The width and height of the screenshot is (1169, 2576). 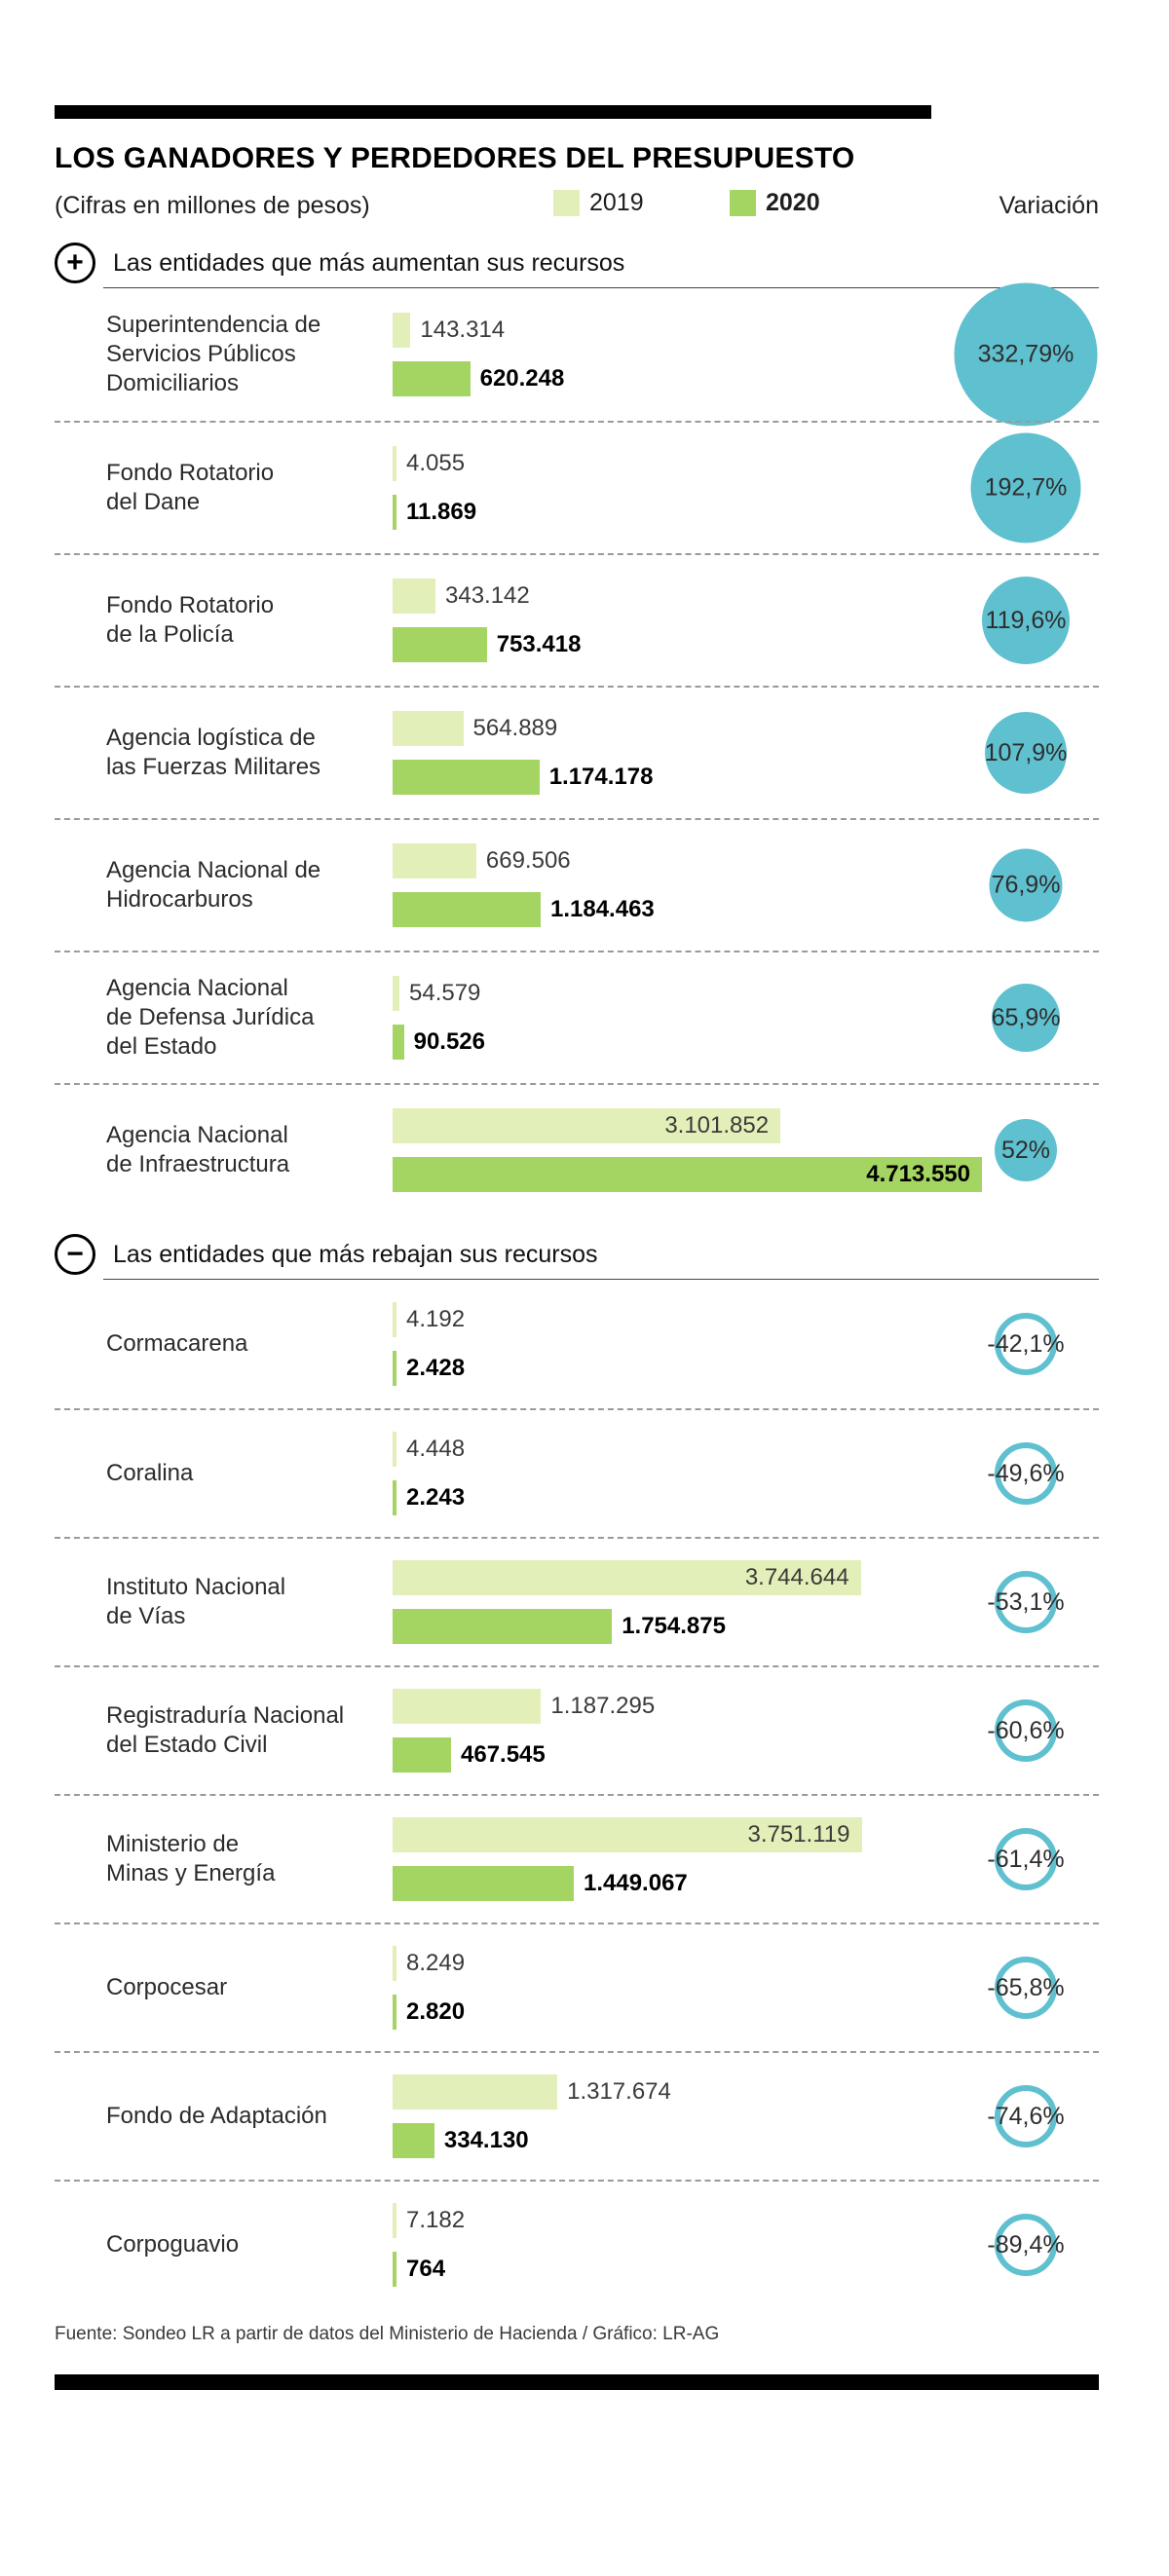 What do you see at coordinates (704, 2269) in the screenshot?
I see `bar-line-2020: 764` at bounding box center [704, 2269].